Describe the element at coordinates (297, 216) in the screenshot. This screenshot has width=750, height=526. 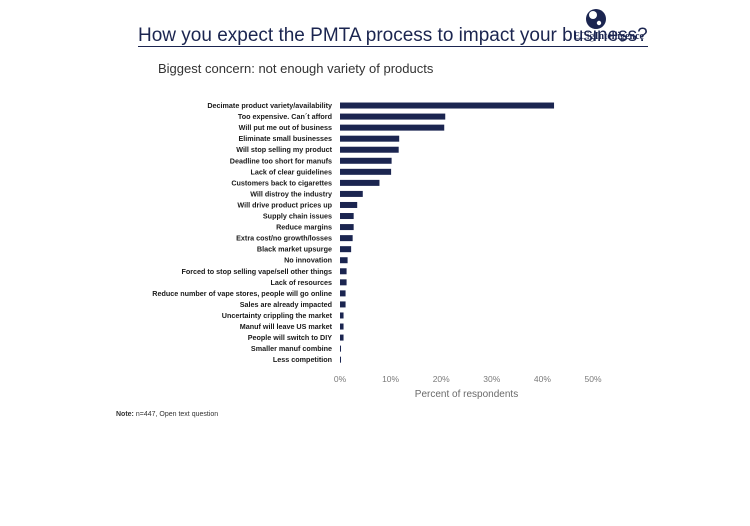
I see `category-label: Supply chain issues` at that location.